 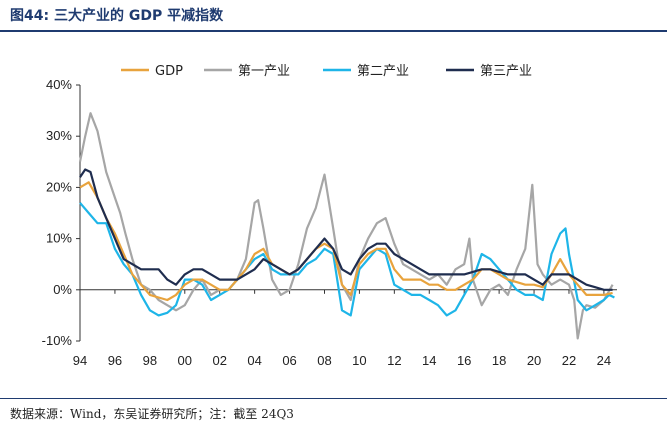 What do you see at coordinates (219, 360) in the screenshot?
I see `x-tick-label: 02` at bounding box center [219, 360].